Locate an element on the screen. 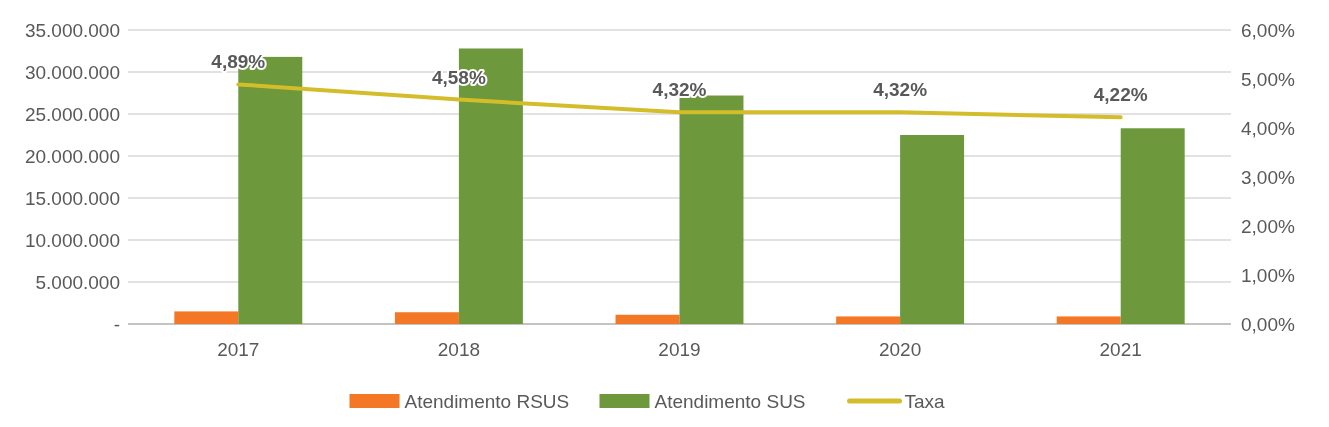  y2-tick-label: 5,00% is located at coordinates (1268, 79).